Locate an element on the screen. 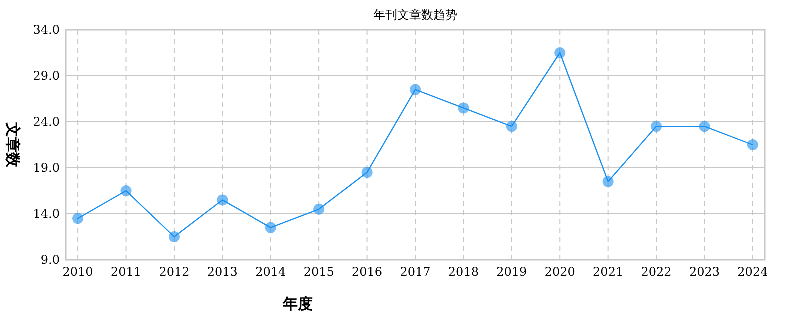  x-tick-label: 2021 is located at coordinates (608, 272).